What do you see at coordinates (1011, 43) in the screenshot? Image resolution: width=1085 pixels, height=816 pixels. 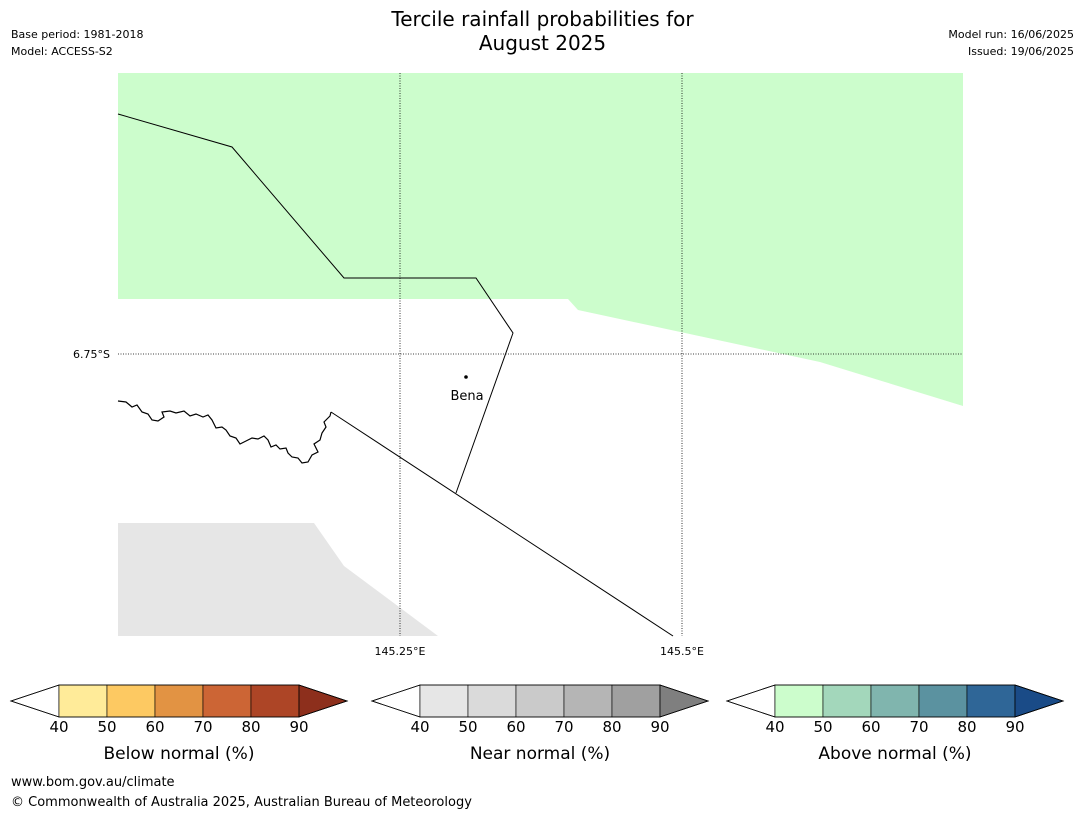 I see `info-right: Model run: 16/06/2025 Issued: 19/06/2025` at bounding box center [1011, 43].